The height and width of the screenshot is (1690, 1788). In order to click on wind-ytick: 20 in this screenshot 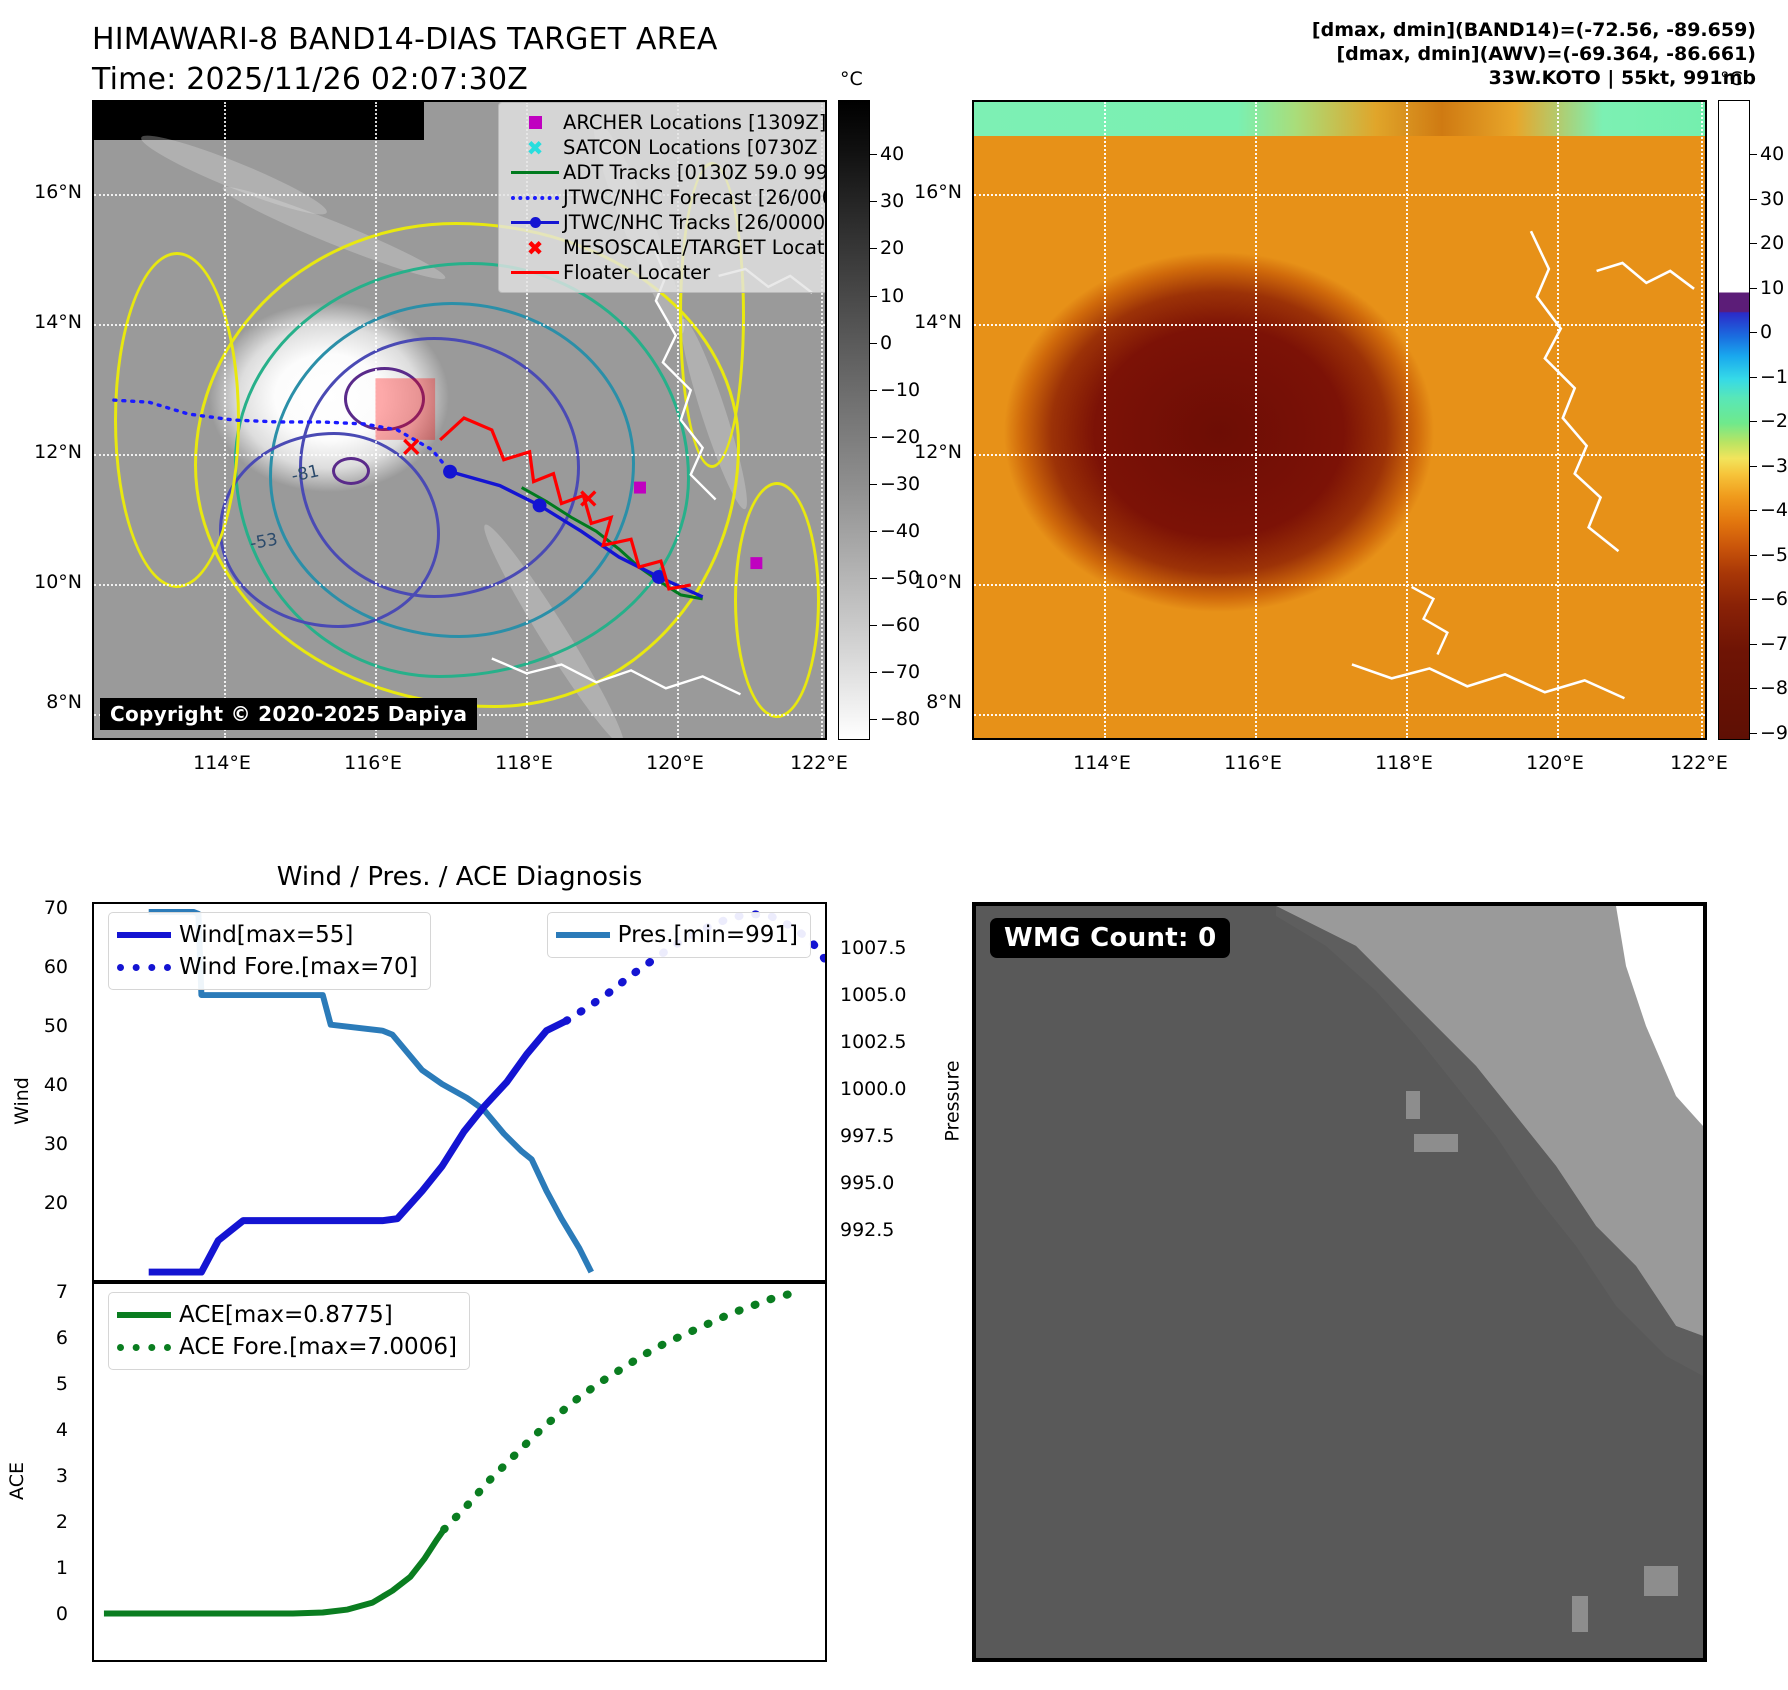, I will do `click(55, 1203)`.